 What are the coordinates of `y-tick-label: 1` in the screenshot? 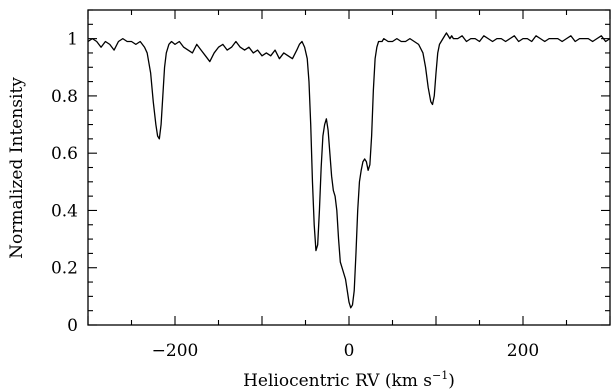 It's located at (72, 40).